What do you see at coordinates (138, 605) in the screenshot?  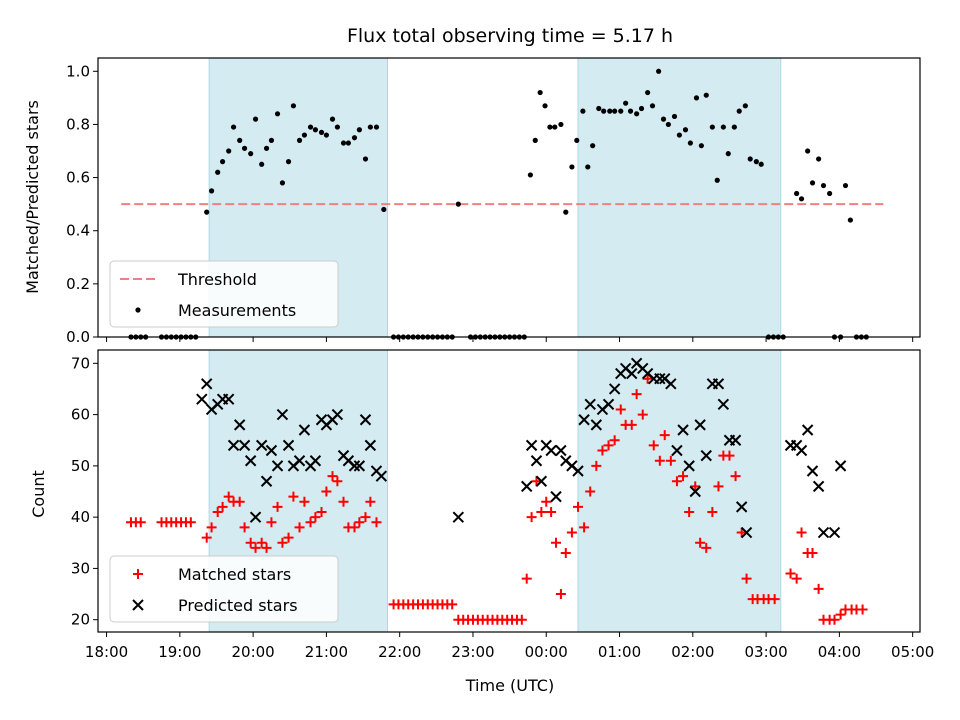 I see `legend-marker-predicted` at bounding box center [138, 605].